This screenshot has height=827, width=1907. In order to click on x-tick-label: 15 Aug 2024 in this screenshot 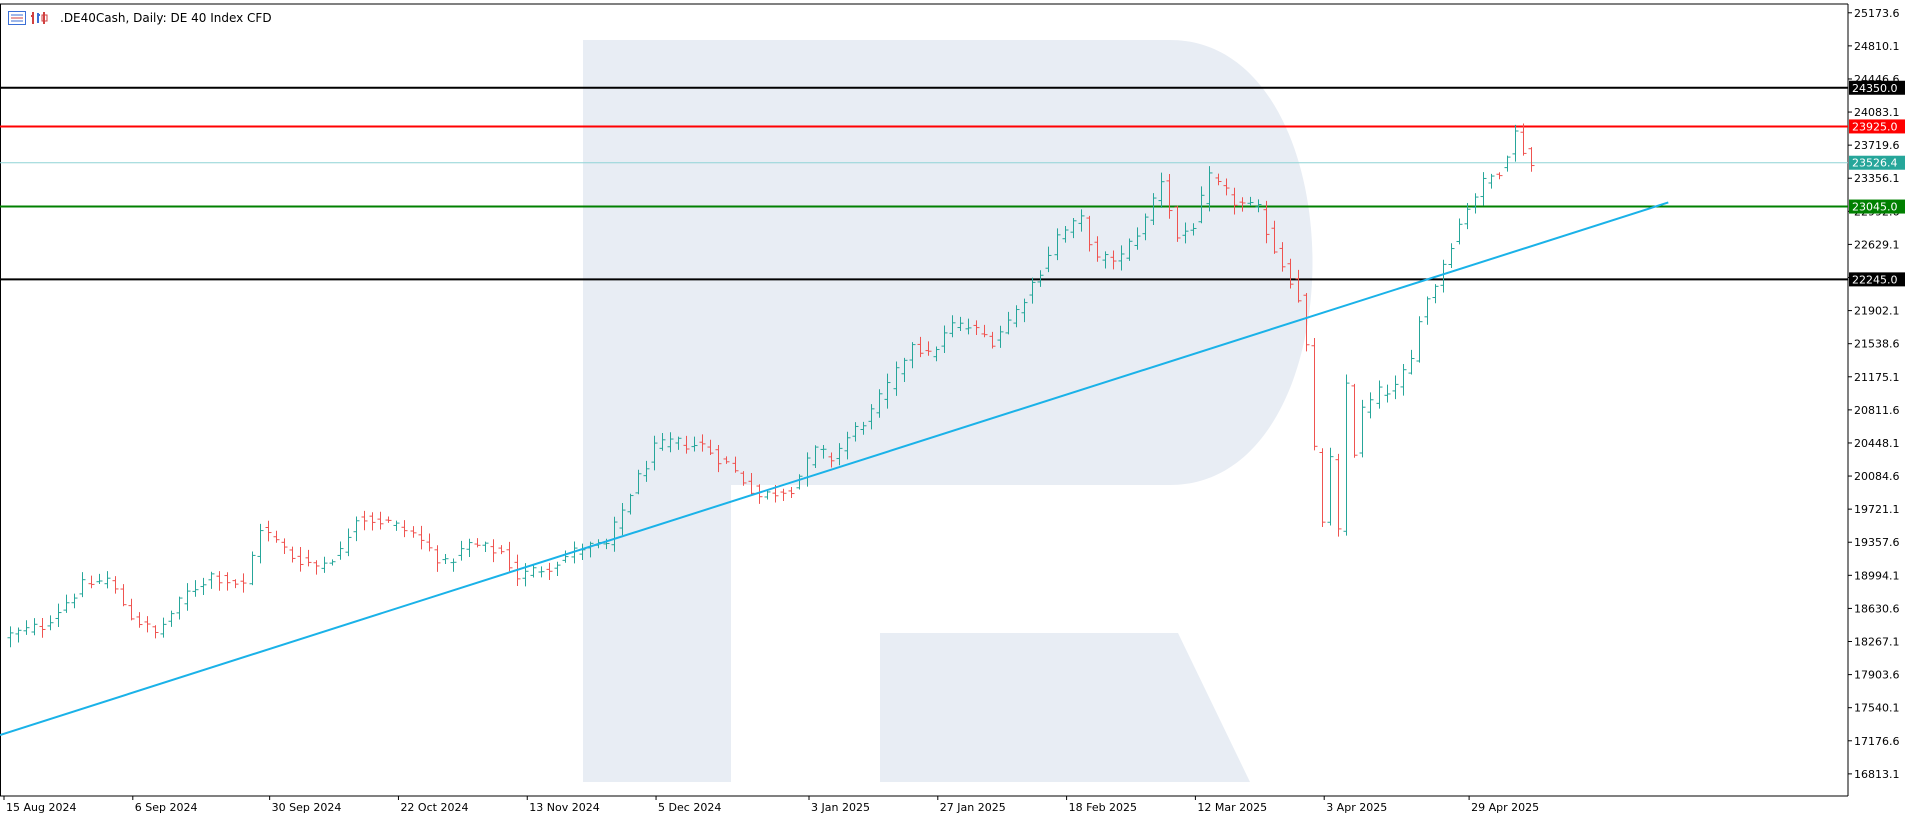, I will do `click(41, 807)`.